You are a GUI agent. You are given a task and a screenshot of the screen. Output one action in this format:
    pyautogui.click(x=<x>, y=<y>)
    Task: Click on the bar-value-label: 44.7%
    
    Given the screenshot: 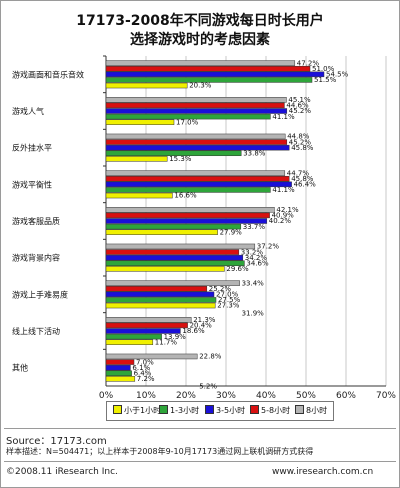 What is the action you would take?
    pyautogui.click(x=298, y=173)
    